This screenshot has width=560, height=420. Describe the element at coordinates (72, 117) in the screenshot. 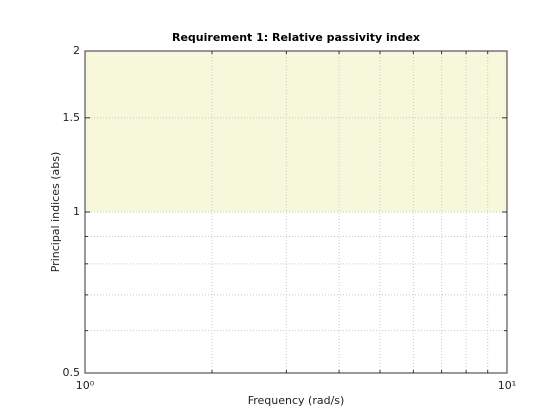

I see `y-tick-label: 1.5` at that location.